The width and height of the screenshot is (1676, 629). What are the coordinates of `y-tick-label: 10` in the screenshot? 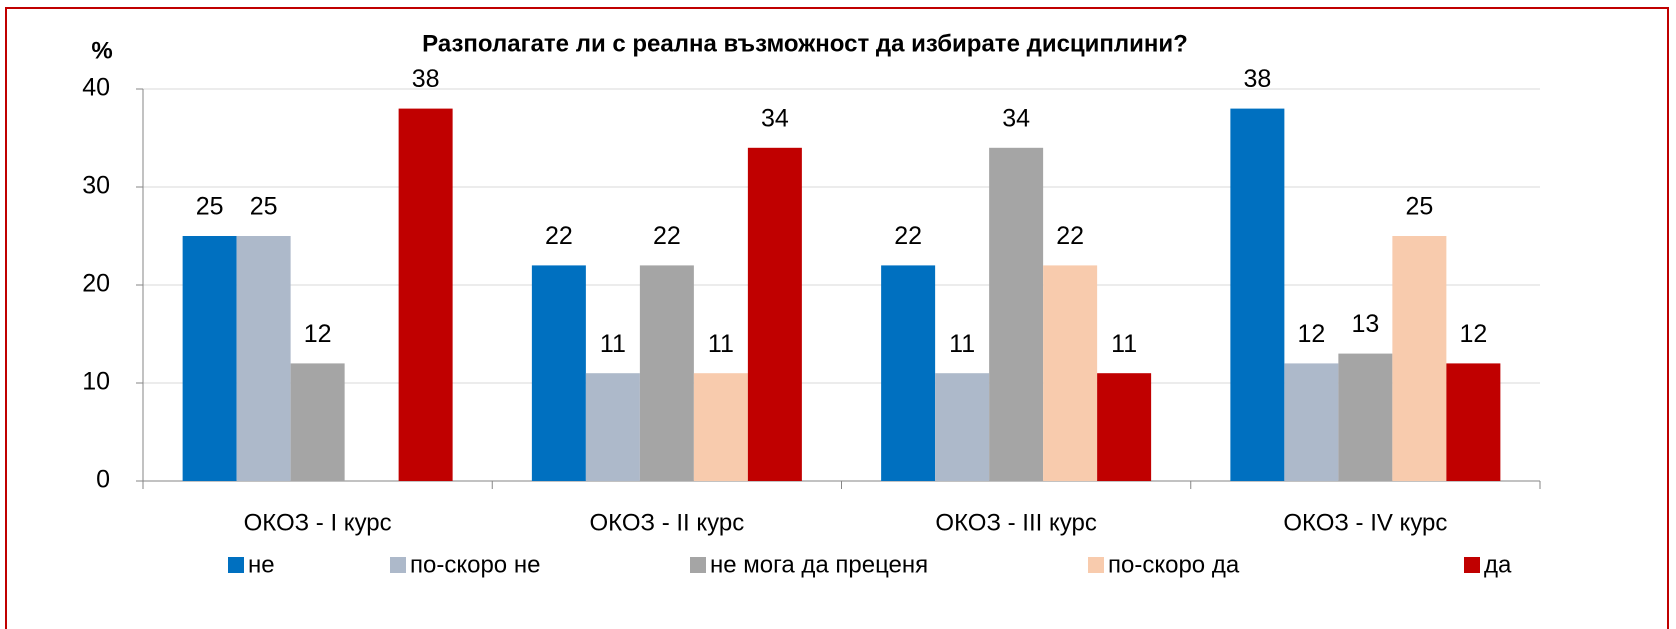 It's located at (96, 382).